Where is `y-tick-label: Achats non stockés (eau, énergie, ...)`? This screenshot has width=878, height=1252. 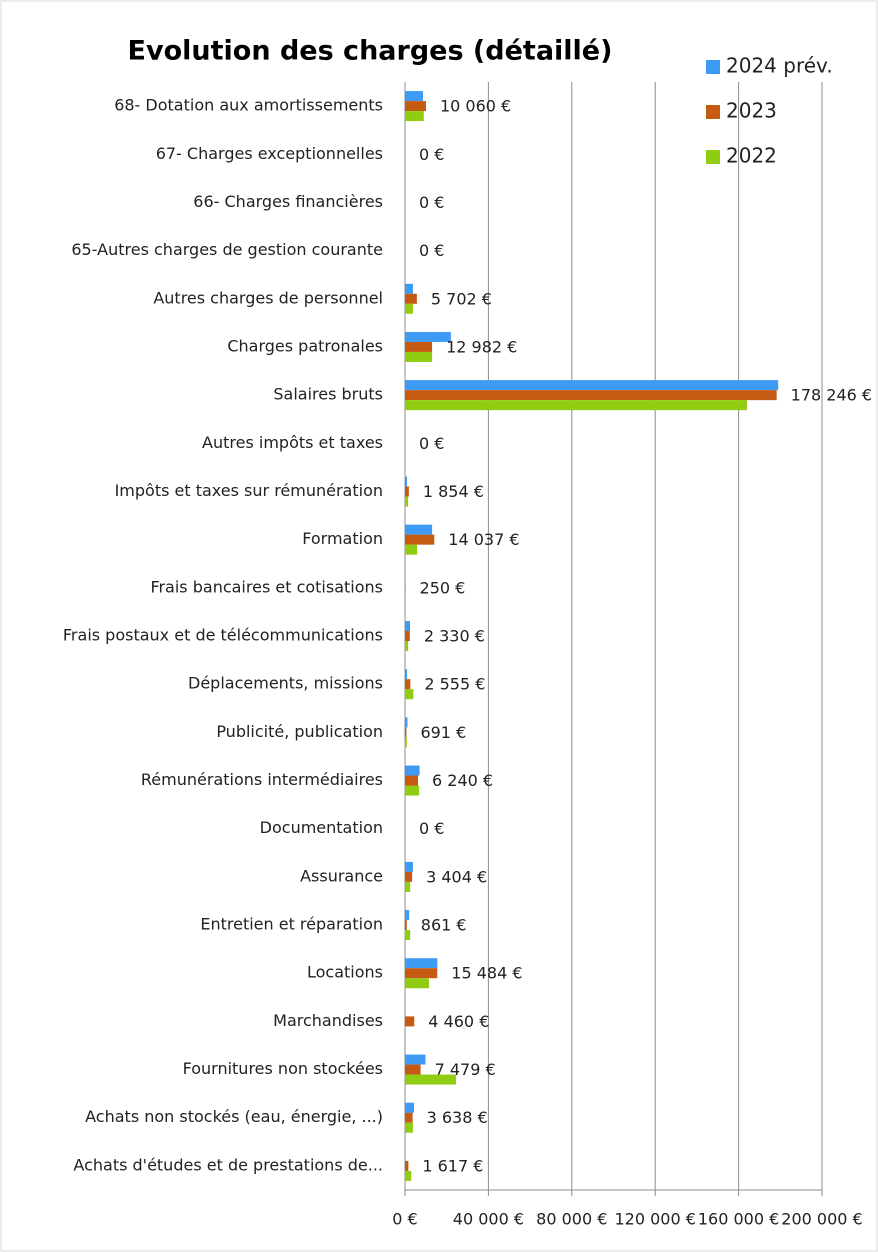
y-tick-label: Achats non stockés (eau, énergie, ...) is located at coordinates (234, 1116).